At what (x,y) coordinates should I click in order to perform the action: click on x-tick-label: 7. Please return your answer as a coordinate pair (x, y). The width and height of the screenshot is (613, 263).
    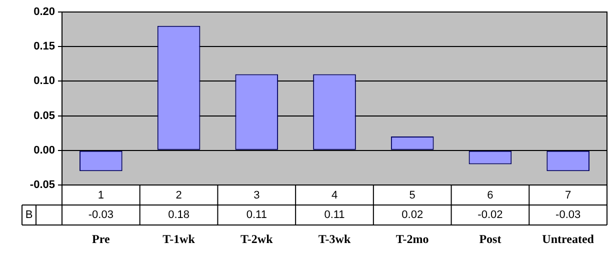
    Looking at the image, I should click on (568, 196).